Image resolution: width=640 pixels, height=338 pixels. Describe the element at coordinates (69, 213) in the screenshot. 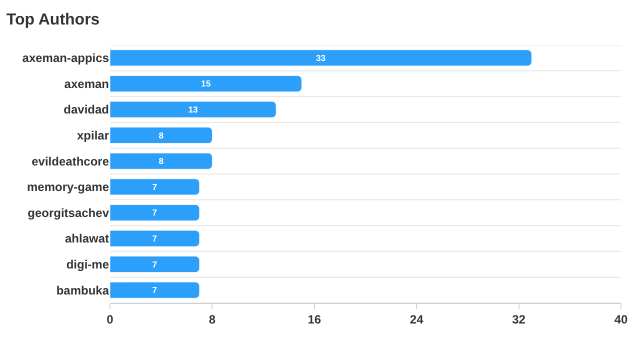

I see `y-tick-label: georgitsachev` at that location.